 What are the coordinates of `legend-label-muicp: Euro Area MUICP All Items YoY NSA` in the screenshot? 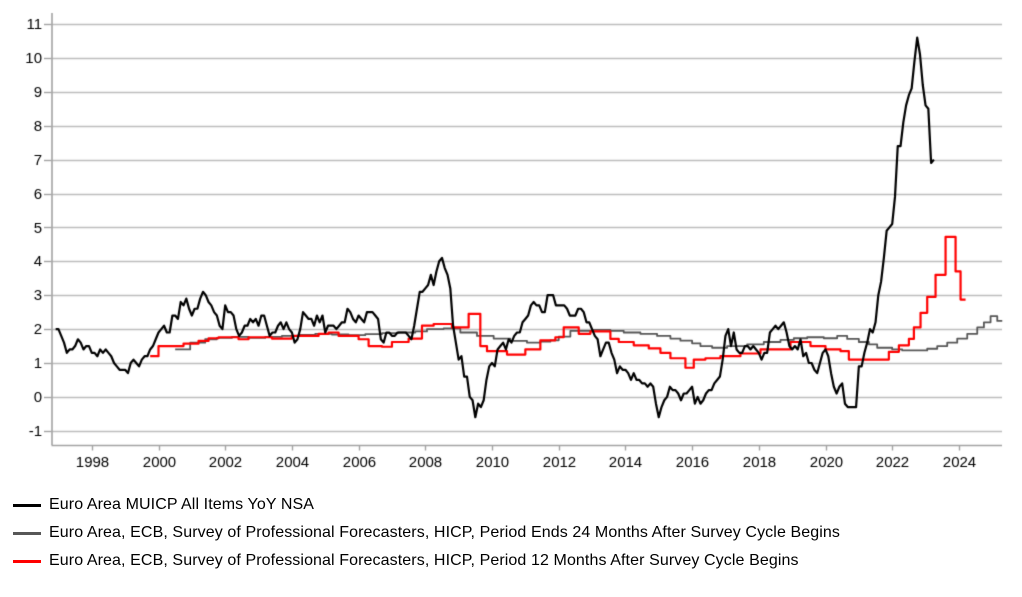 It's located at (182, 504).